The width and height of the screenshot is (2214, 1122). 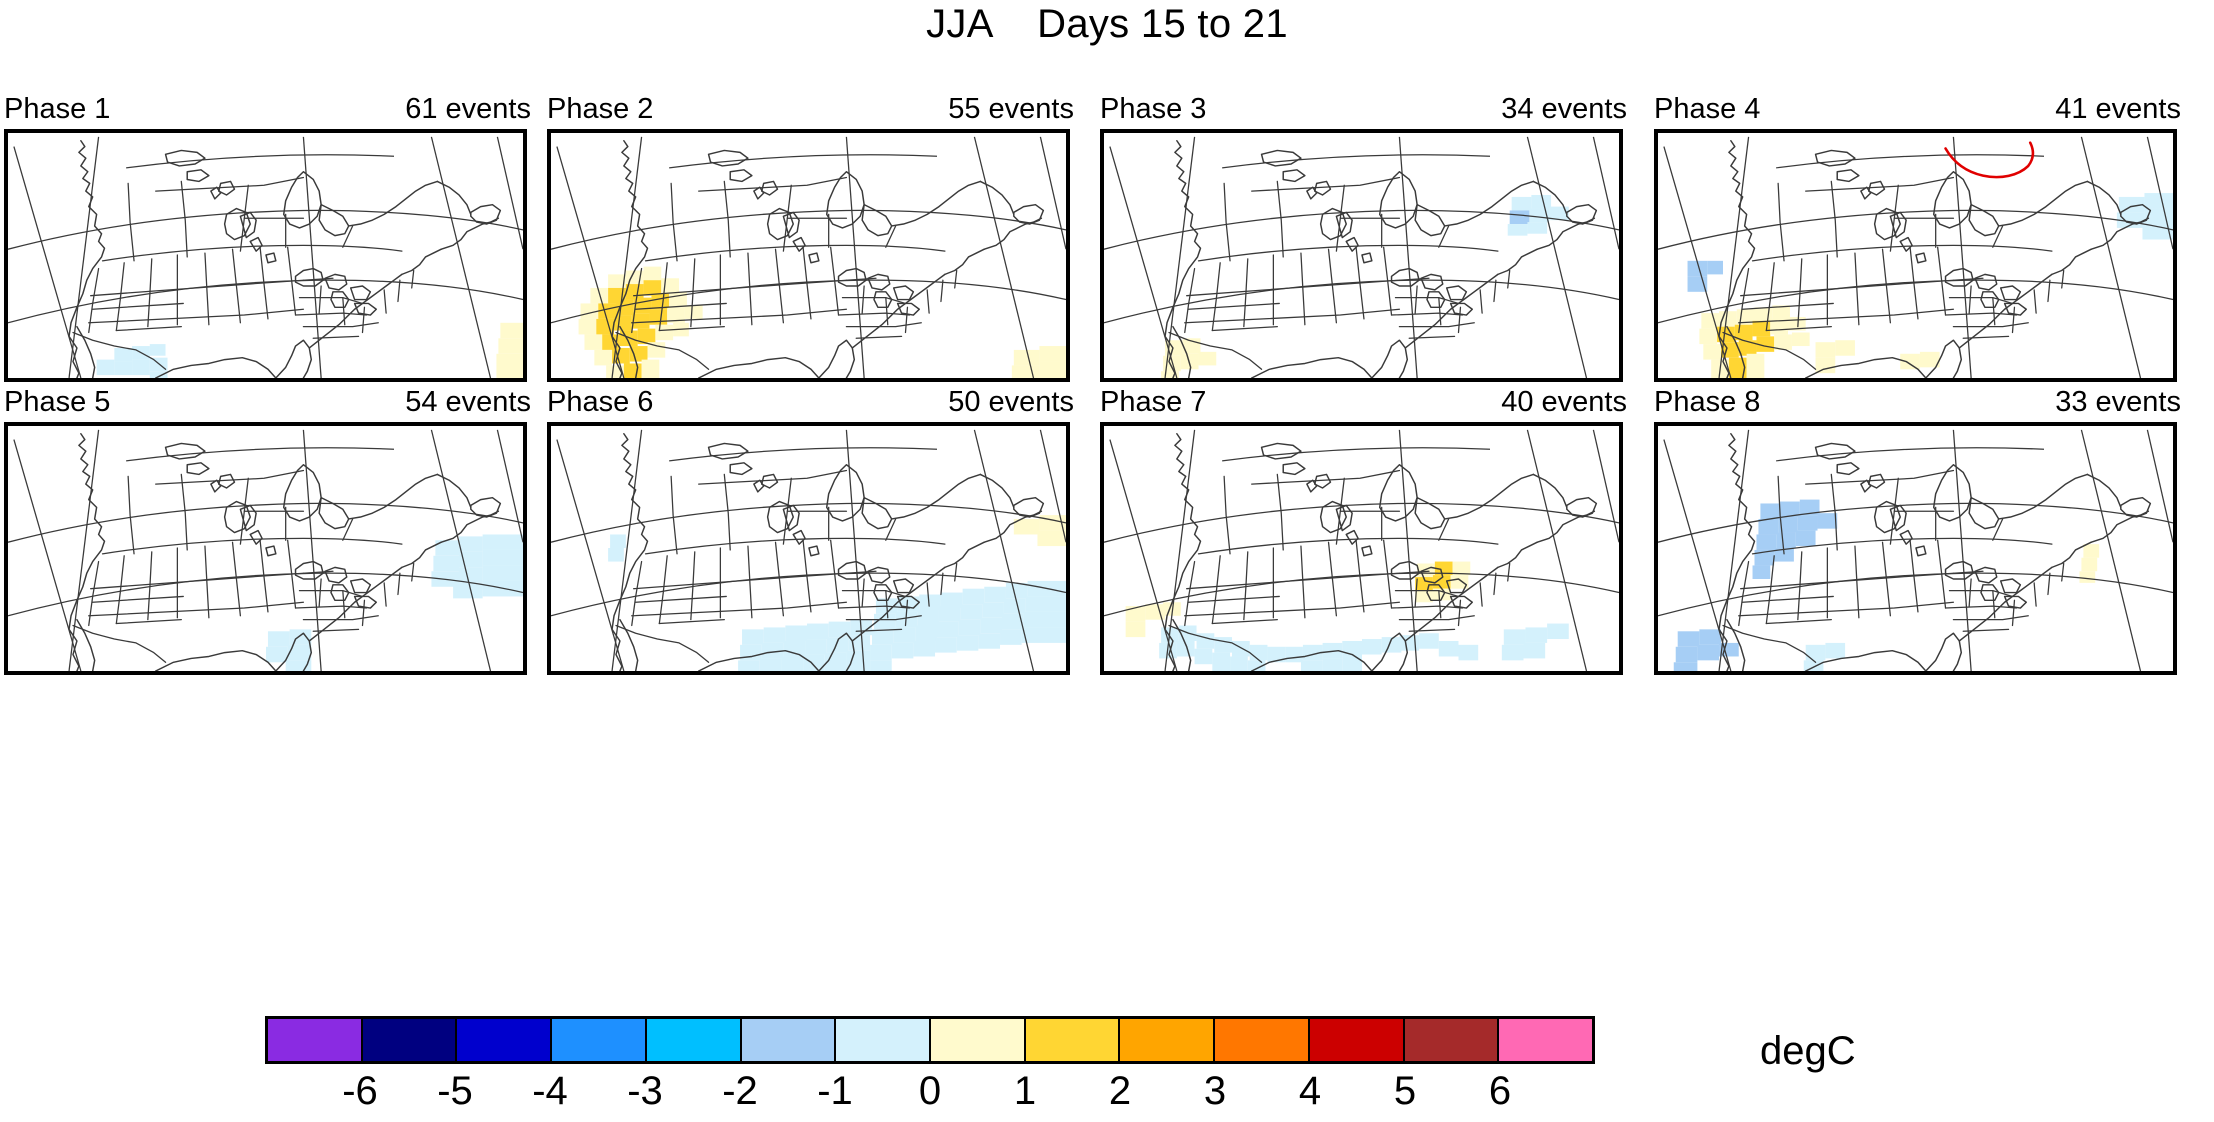 What do you see at coordinates (1564, 402) in the screenshot?
I see `panel-events-label: 40 events` at bounding box center [1564, 402].